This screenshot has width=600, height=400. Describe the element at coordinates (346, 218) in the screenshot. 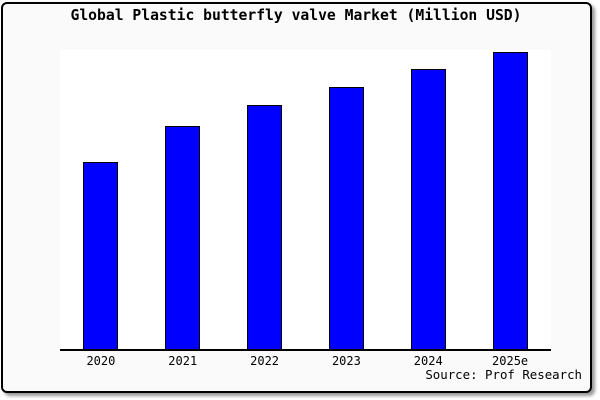

I see `bar-2023` at that location.